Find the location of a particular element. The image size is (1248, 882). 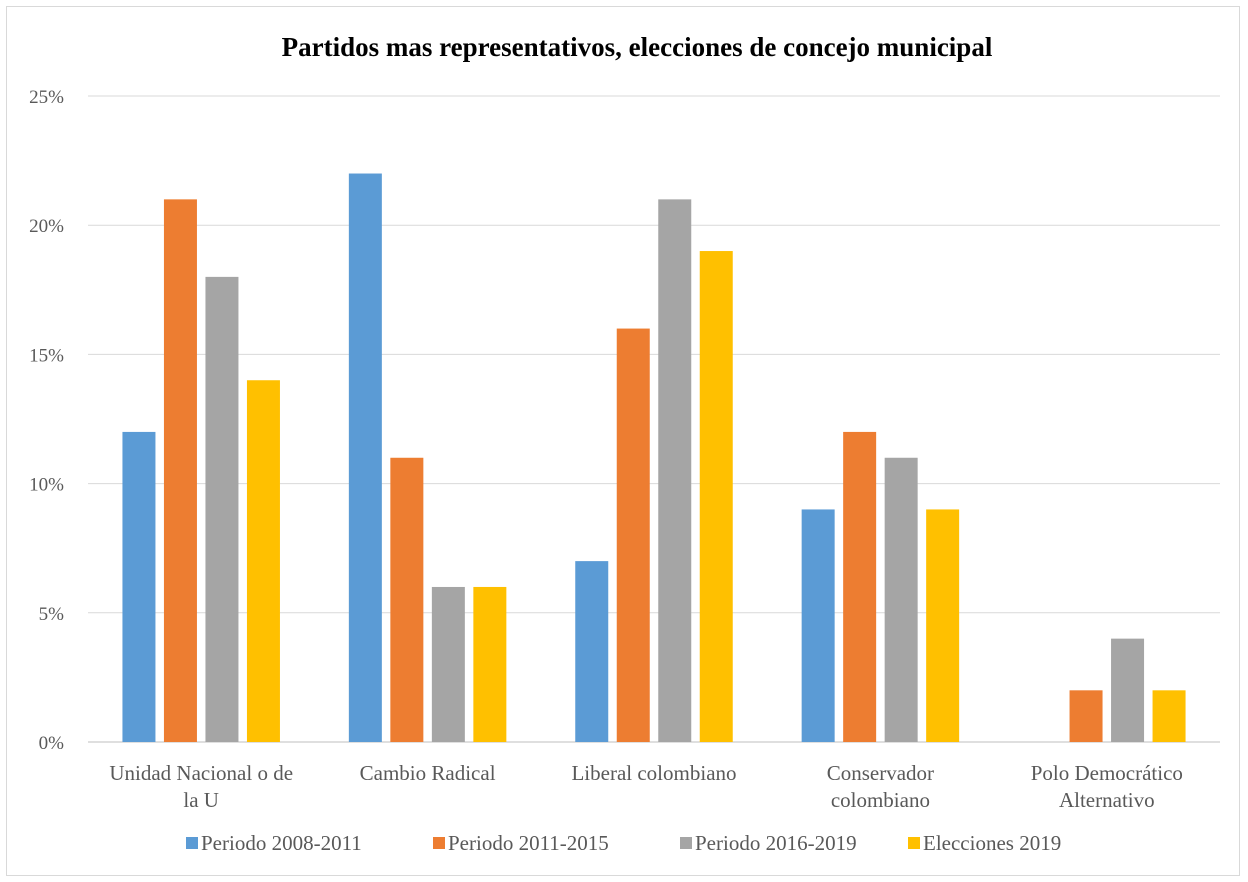

x-tick-label: Conservador colombiano is located at coordinates (880, 786).